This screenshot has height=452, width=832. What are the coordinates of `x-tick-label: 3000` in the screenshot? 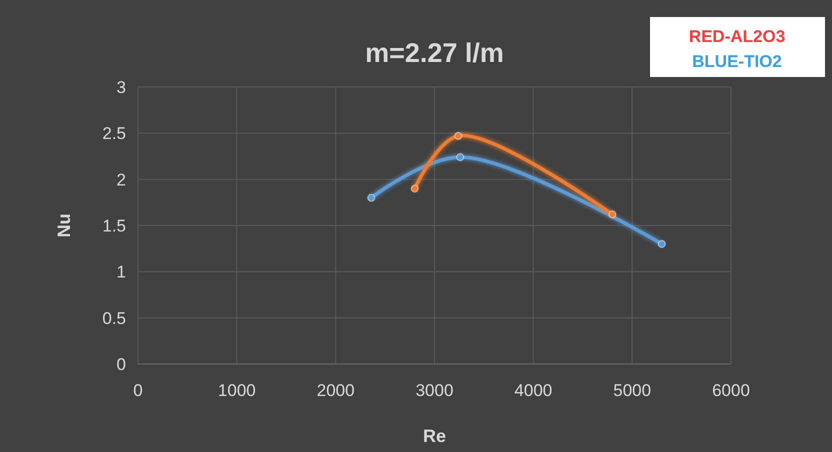 It's located at (435, 390).